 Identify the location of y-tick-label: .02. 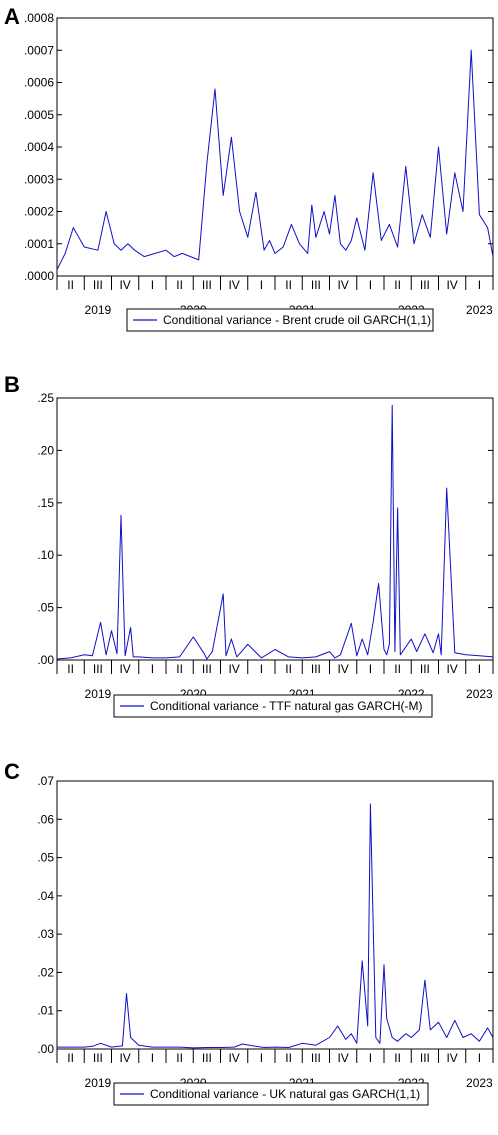
(45, 972).